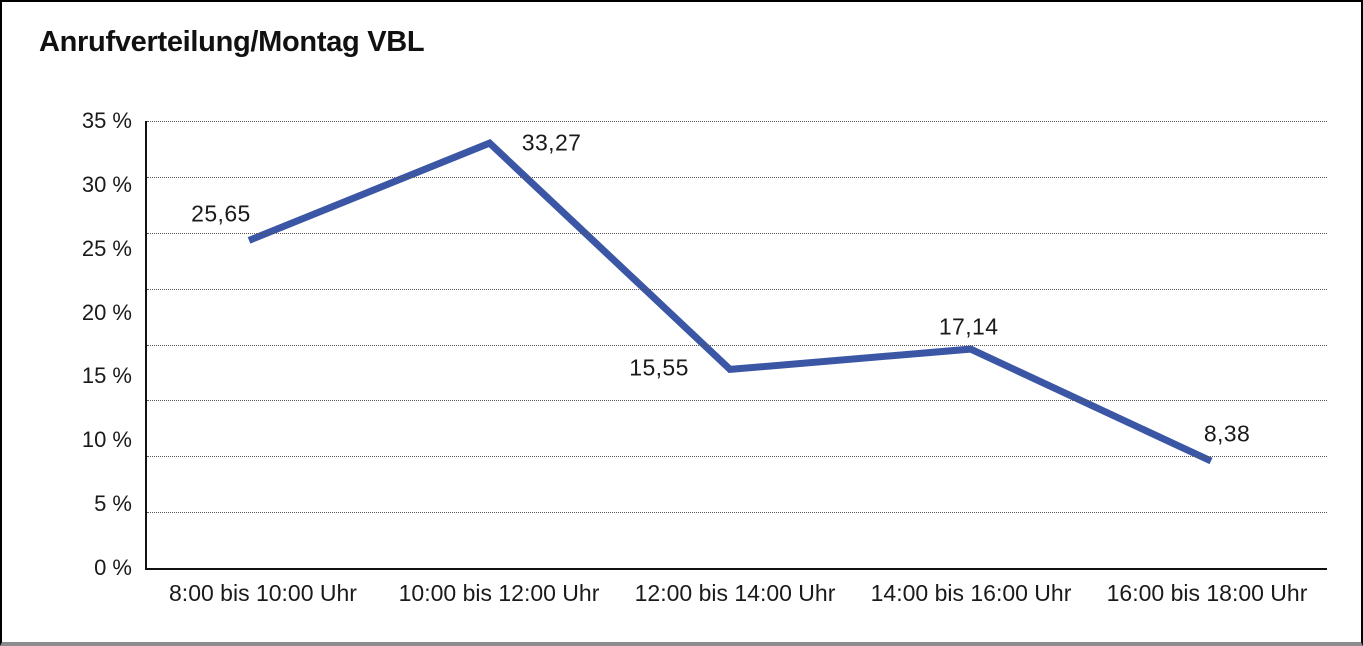 The width and height of the screenshot is (1363, 646). I want to click on point-value-label: 15,55, so click(659, 367).